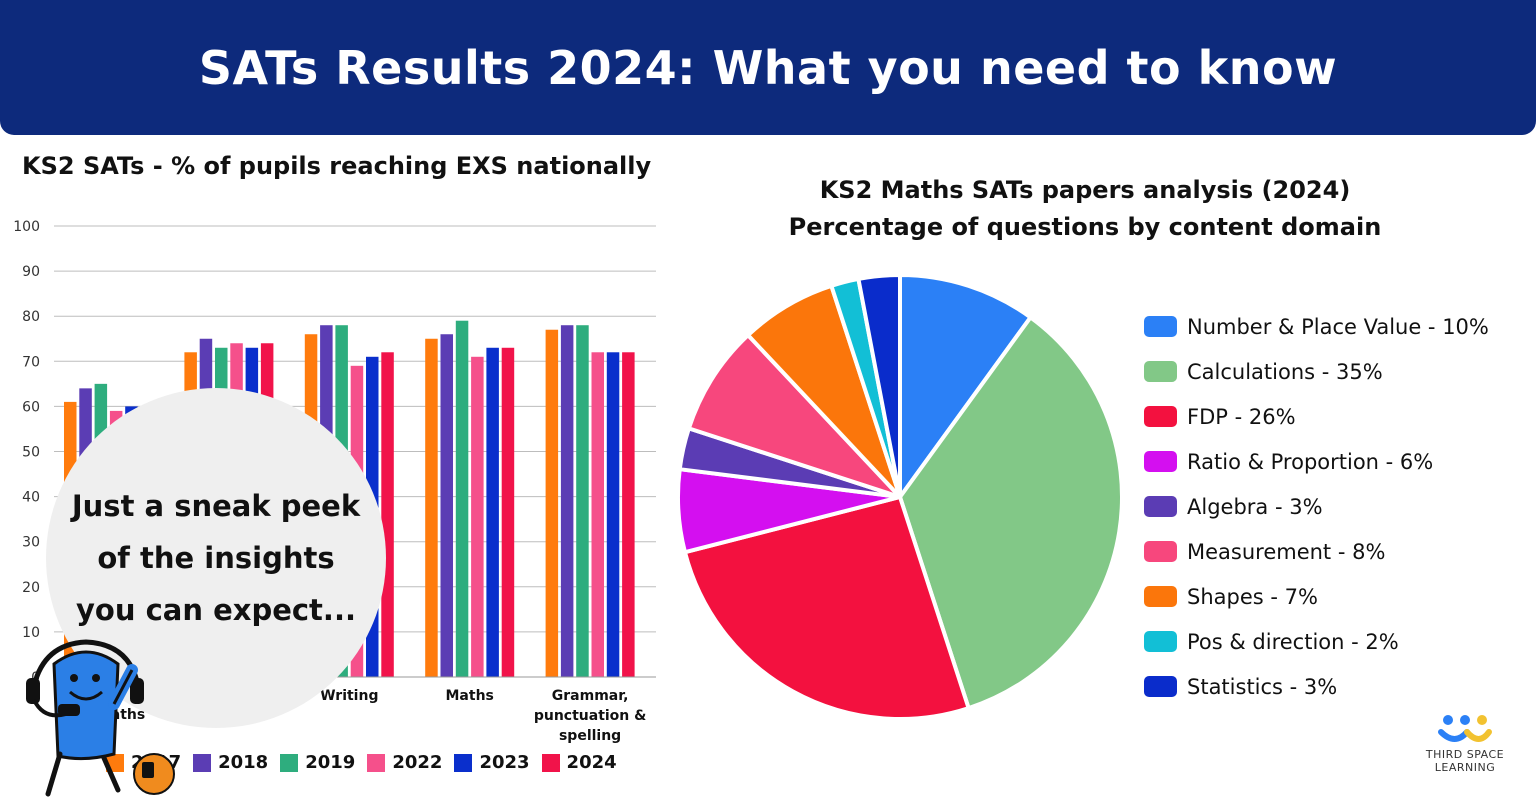 The height and width of the screenshot is (804, 1536). I want to click on legend-item-2023: 2023, so click(492, 762).